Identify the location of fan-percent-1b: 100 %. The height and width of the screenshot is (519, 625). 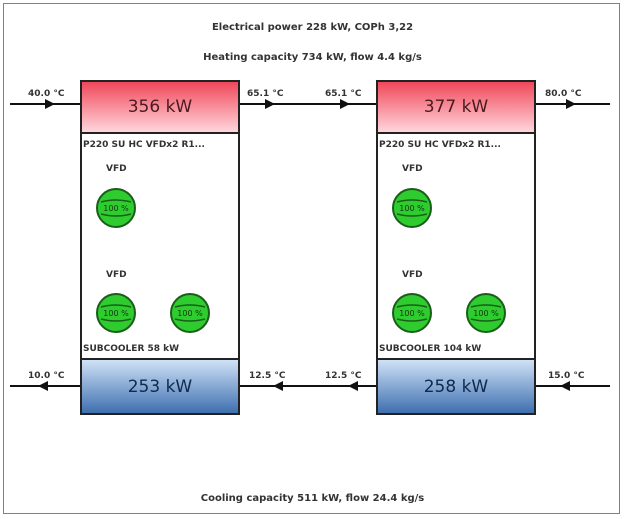
(116, 313).